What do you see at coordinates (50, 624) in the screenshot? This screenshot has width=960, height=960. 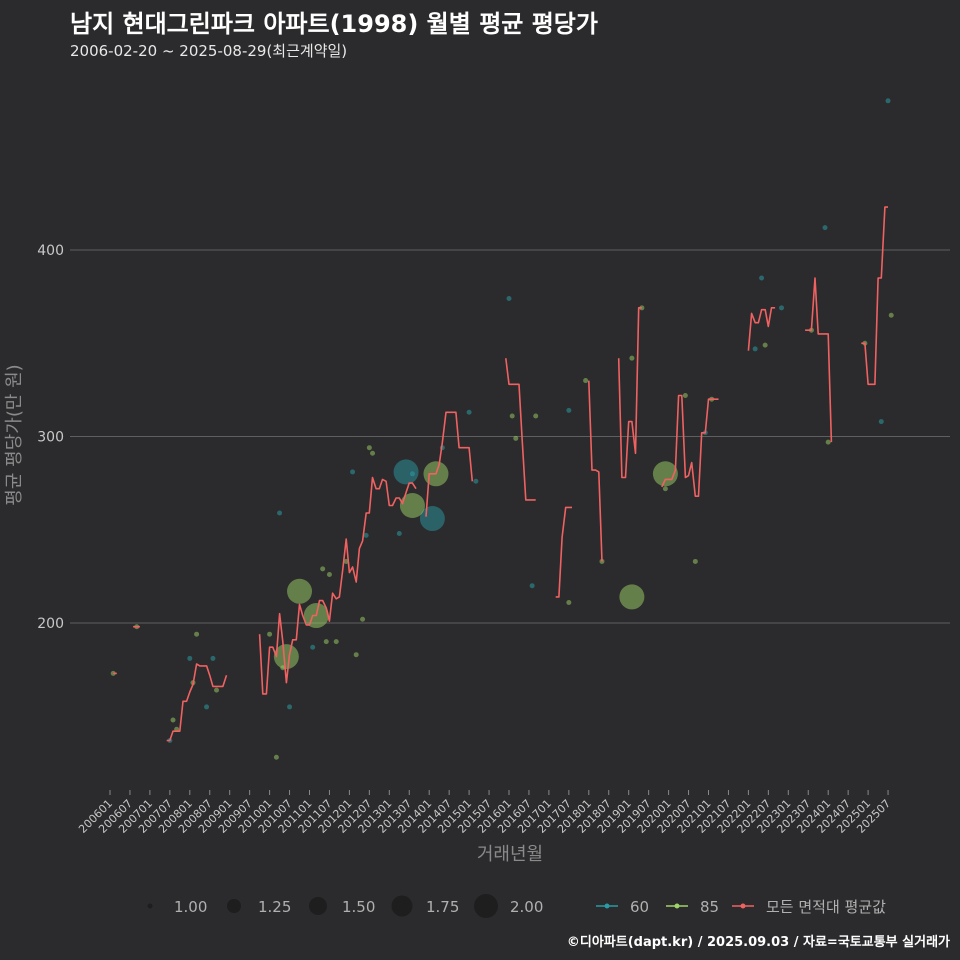 I see `y-tick-label-200: 200` at bounding box center [50, 624].